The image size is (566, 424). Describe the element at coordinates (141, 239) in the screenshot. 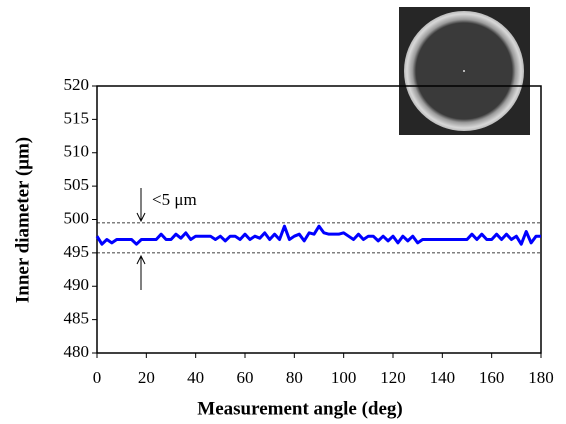

I see `annotation-arrows` at that location.